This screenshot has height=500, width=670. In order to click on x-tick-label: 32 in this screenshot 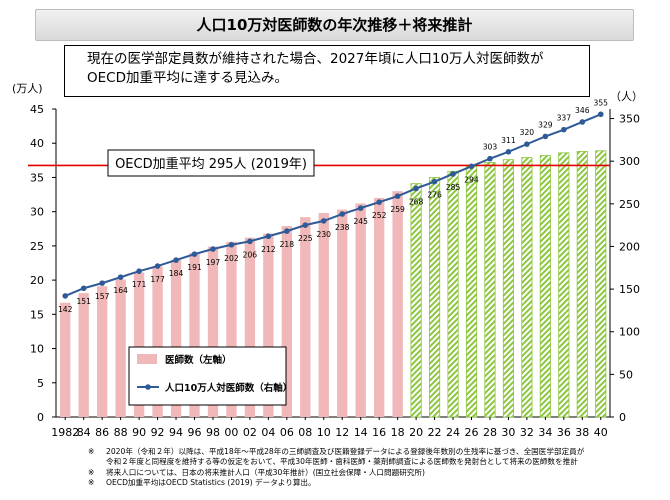, I will do `click(527, 432)`.